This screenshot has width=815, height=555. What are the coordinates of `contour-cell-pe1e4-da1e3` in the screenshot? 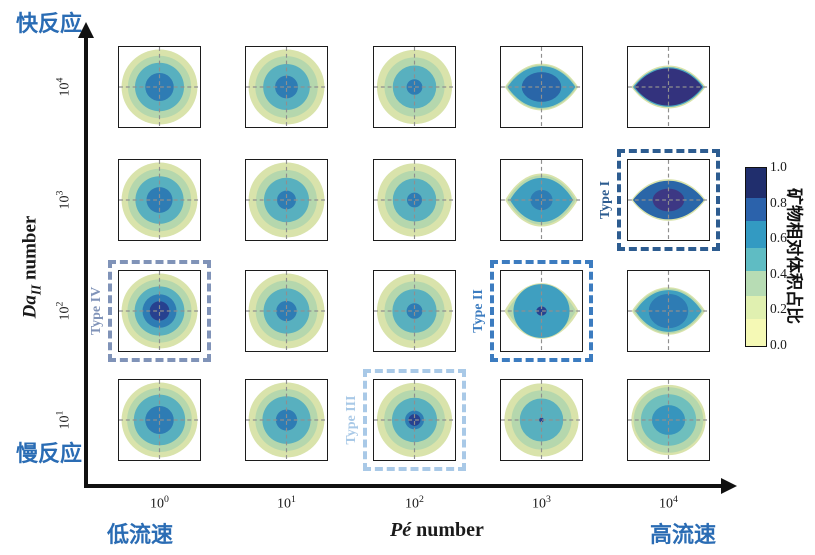 It's located at (668, 200).